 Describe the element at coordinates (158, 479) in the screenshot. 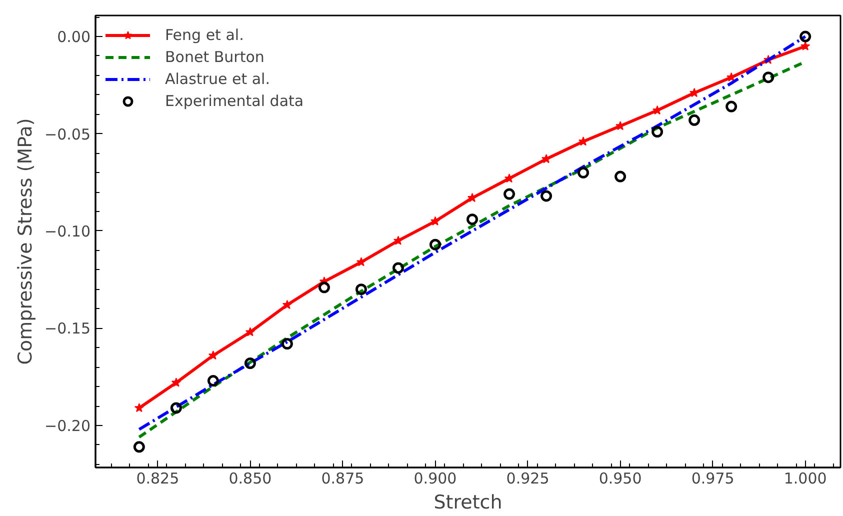

I see `x-tick-label: 0.825` at that location.